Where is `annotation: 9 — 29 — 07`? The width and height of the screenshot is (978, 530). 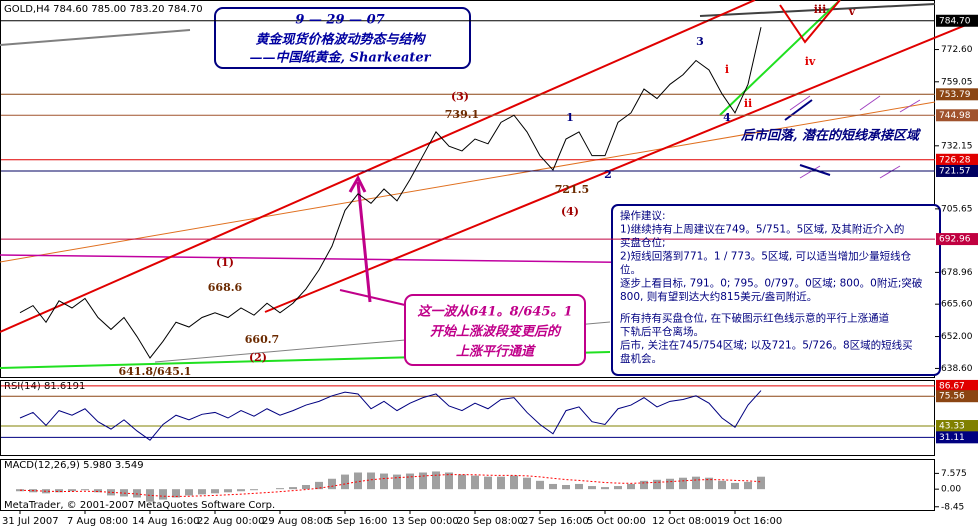
annotation: 9 — 29 — 07 is located at coordinates (339, 20).